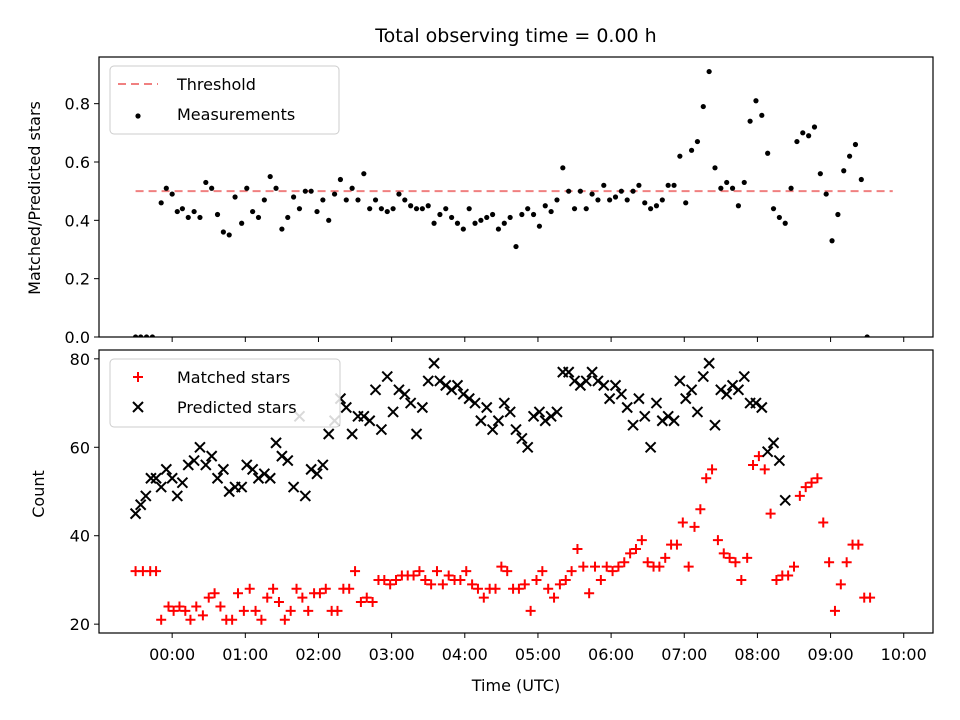 The width and height of the screenshot is (960, 720). I want to click on x-tick-label: 08:00, so click(757, 654).